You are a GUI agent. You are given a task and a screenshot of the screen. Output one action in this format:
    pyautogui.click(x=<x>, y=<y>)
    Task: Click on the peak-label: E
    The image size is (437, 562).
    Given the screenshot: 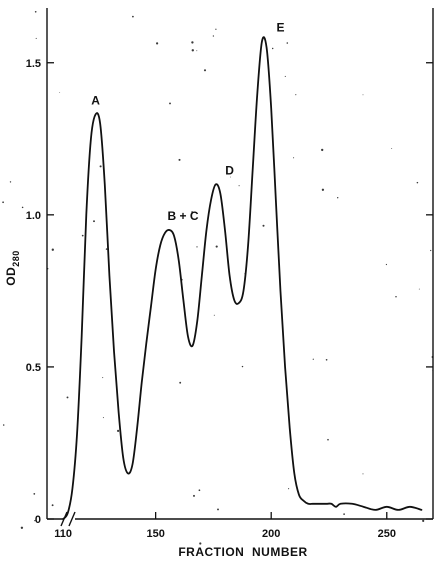 What is the action you would take?
    pyautogui.click(x=280, y=27)
    